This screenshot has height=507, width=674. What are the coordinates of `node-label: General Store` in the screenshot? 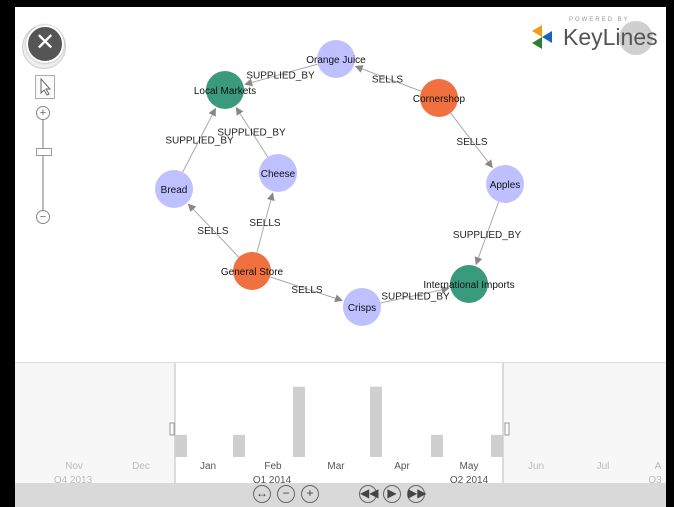 It's located at (252, 272).